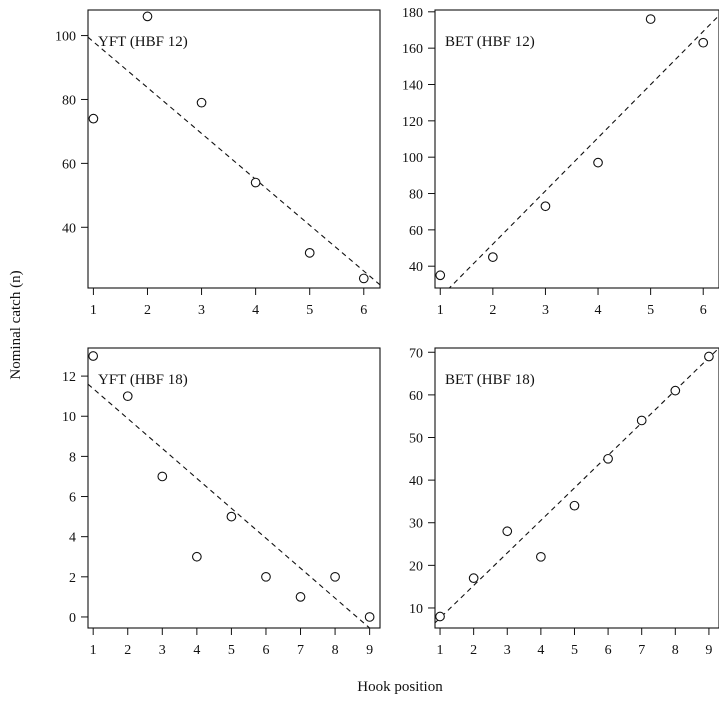 This screenshot has height=709, width=719. Describe the element at coordinates (143, 42) in the screenshot. I see `panel-label: YFT (HBF 12)` at that location.